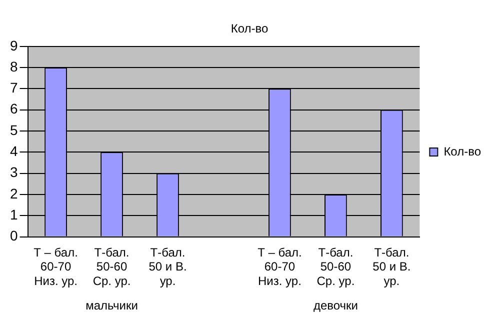 The image size is (499, 328). Describe the element at coordinates (249, 29) in the screenshot. I see `chart-title: Кол-во` at that location.